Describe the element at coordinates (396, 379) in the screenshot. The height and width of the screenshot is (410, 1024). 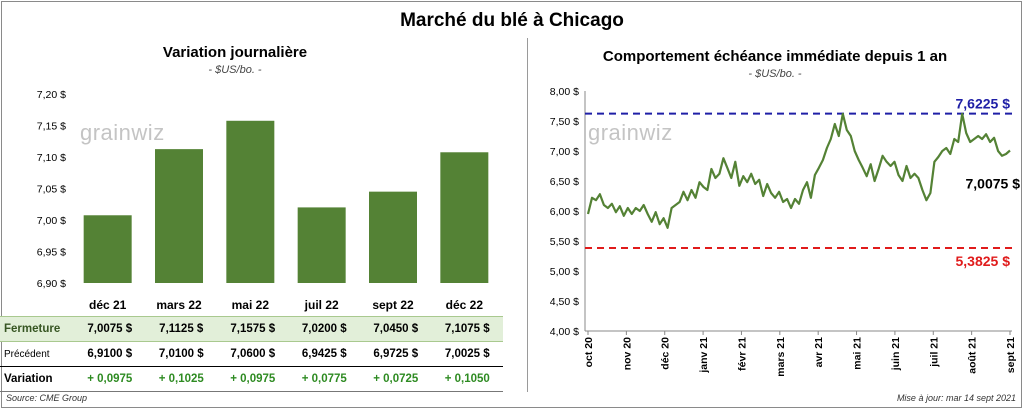
I see `table-cell: + 0,0725` at that location.